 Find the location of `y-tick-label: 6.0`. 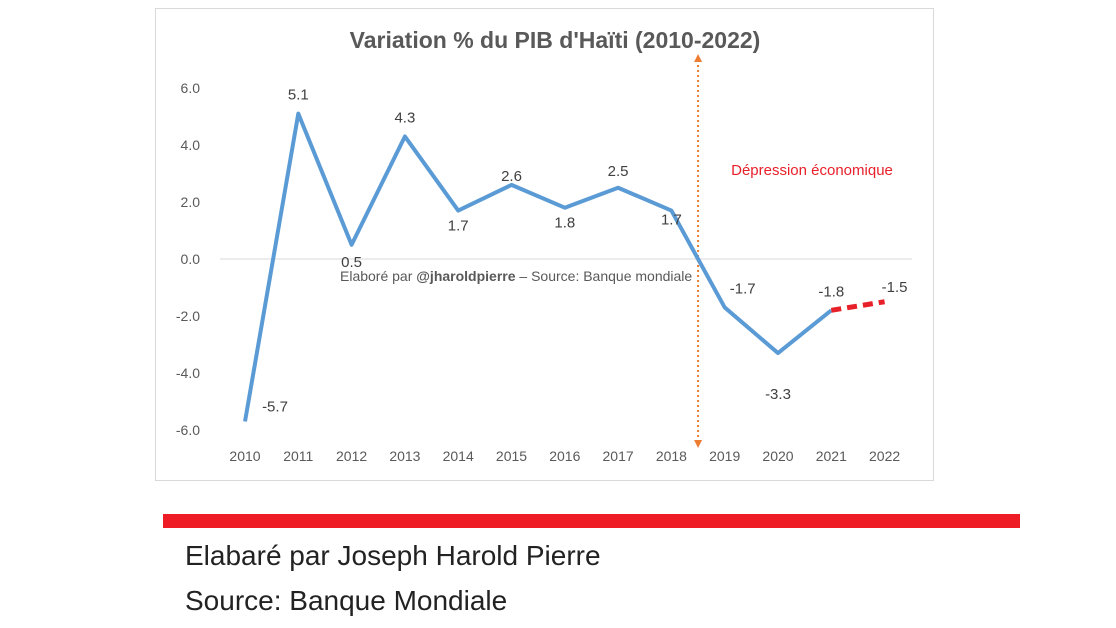

y-tick-label: 6.0 is located at coordinates (191, 88).